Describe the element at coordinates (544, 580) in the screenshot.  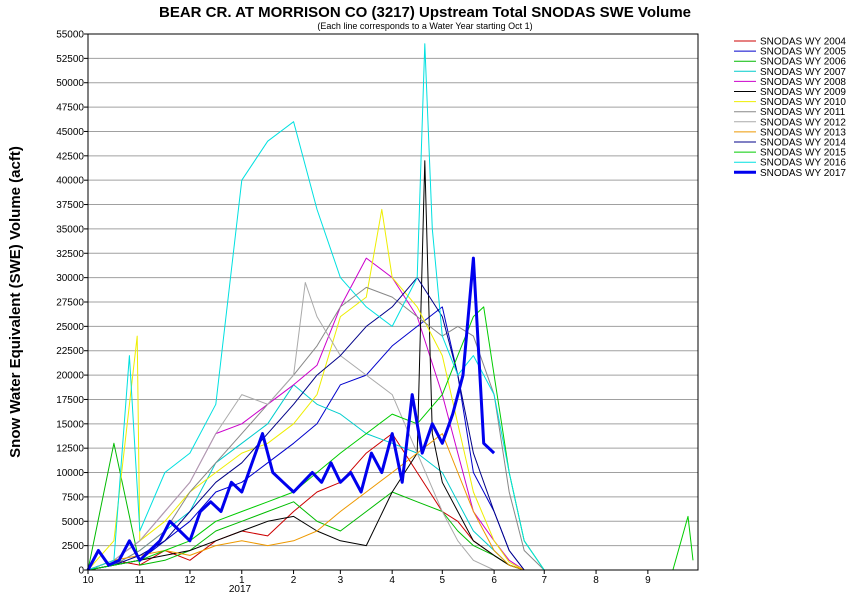
I see `x-tick-label: 7` at that location.